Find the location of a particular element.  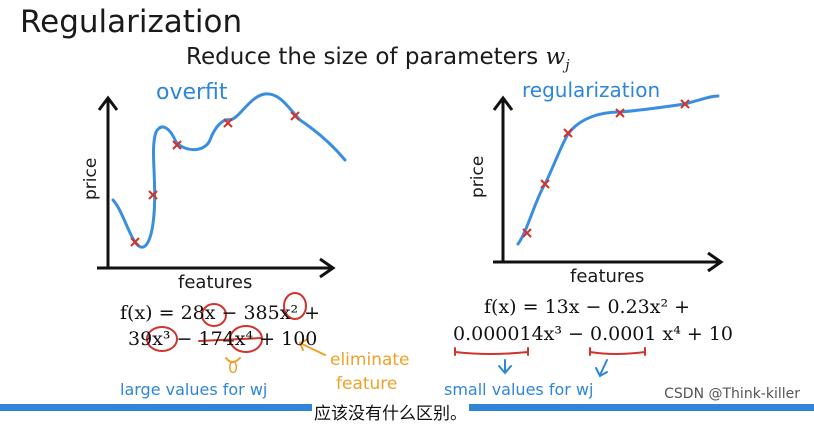

right-axes is located at coordinates (608, 184).